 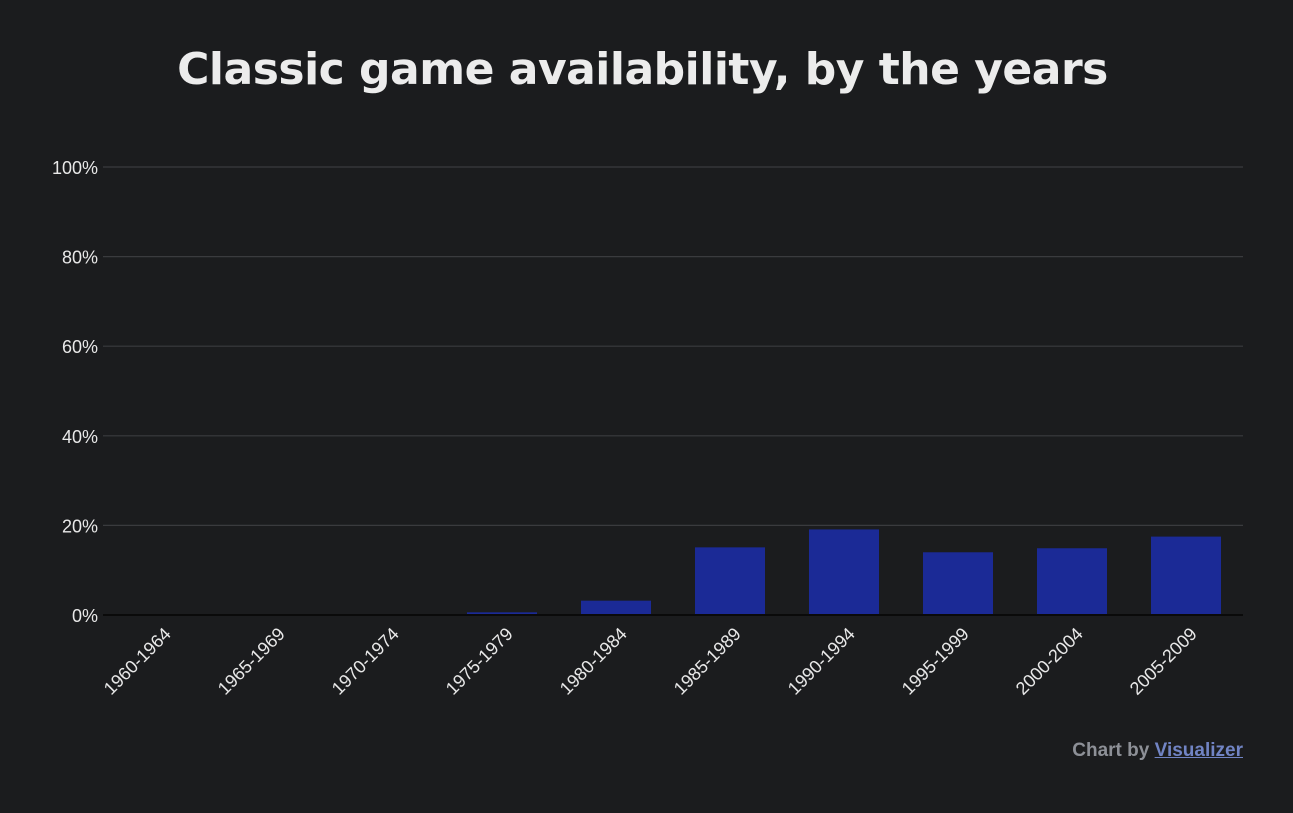 I want to click on bar-1990-1994, so click(x=844, y=572).